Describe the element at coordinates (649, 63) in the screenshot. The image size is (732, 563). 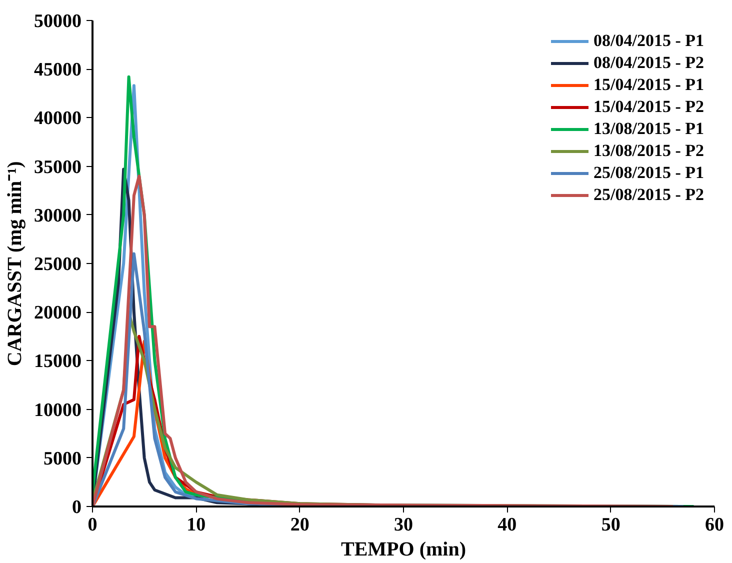
I see `legend-label: 08/04/2015 - P2` at that location.